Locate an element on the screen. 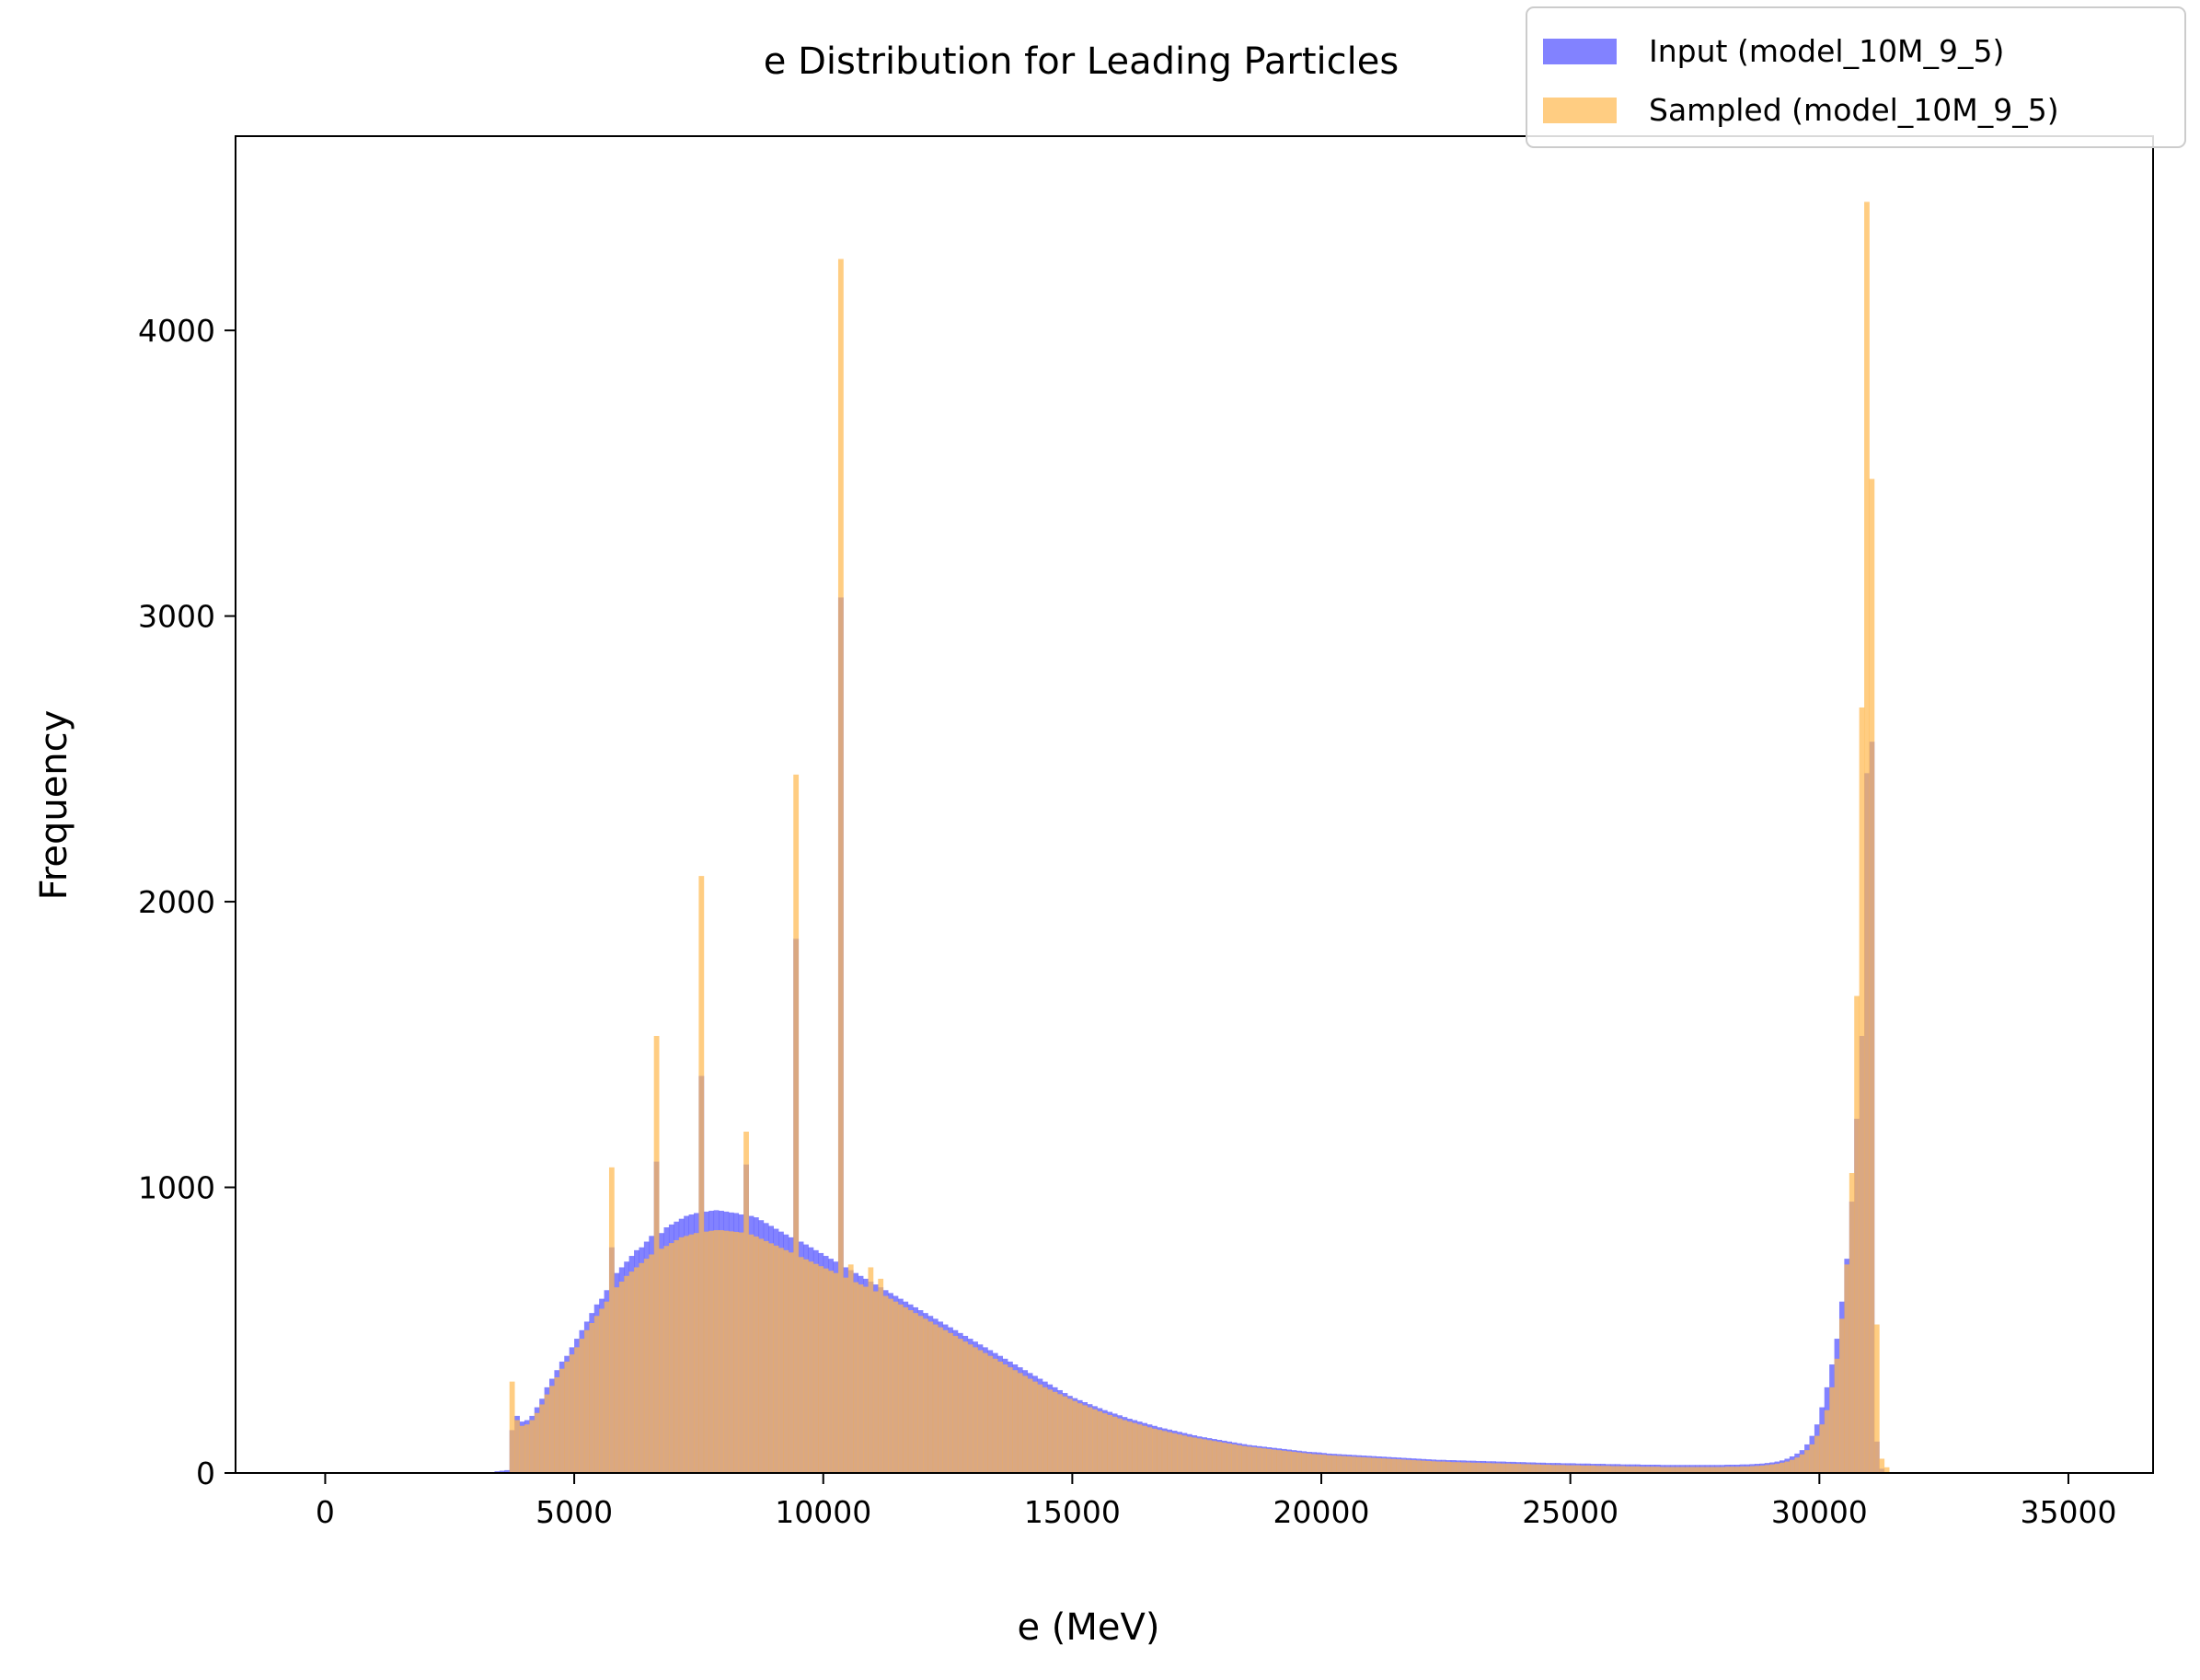 The image size is (2200, 1680). y-tick-label: 2000 is located at coordinates (177, 902).